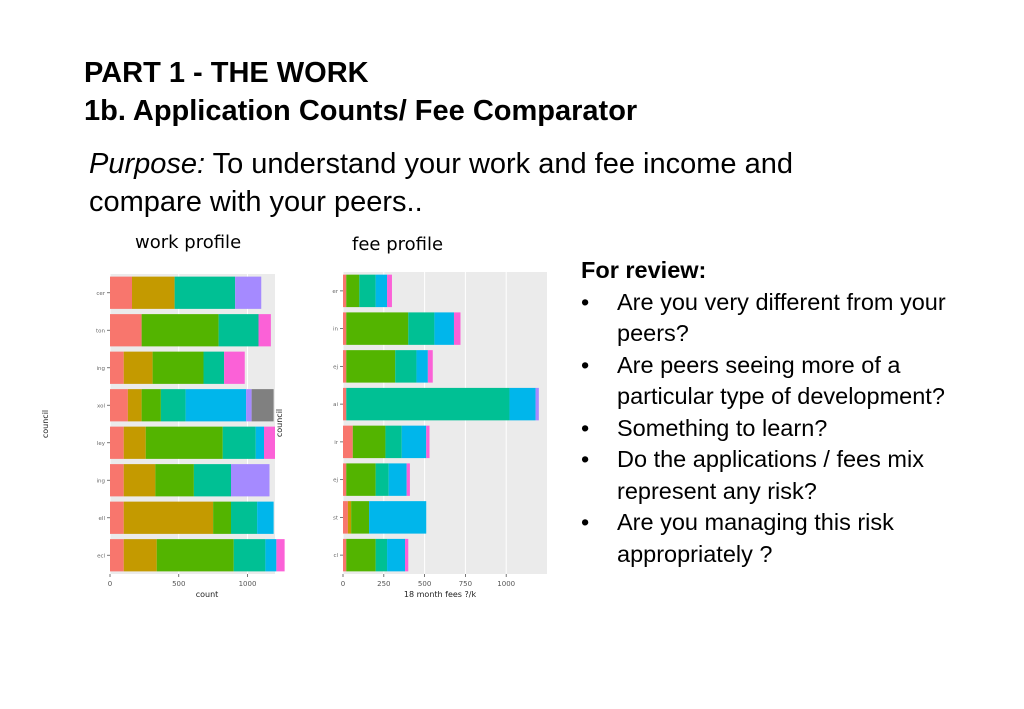 The image size is (1024, 709). Describe the element at coordinates (644, 270) in the screenshot. I see `review-heading: For review:` at that location.